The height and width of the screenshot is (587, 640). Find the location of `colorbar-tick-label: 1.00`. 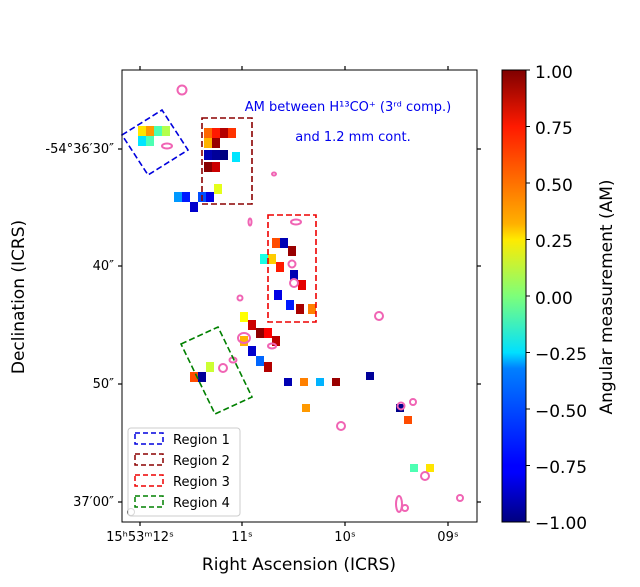

colorbar-tick-label: 1.00 is located at coordinates (554, 73).